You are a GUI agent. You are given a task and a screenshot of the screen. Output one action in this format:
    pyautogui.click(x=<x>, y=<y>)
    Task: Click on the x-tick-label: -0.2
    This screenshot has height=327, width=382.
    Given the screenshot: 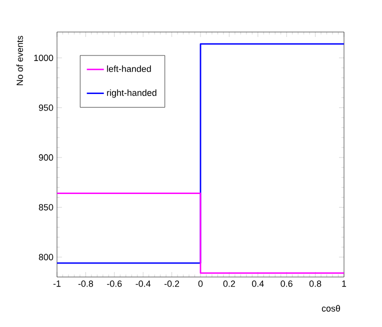 What is the action you would take?
    pyautogui.click(x=172, y=283)
    